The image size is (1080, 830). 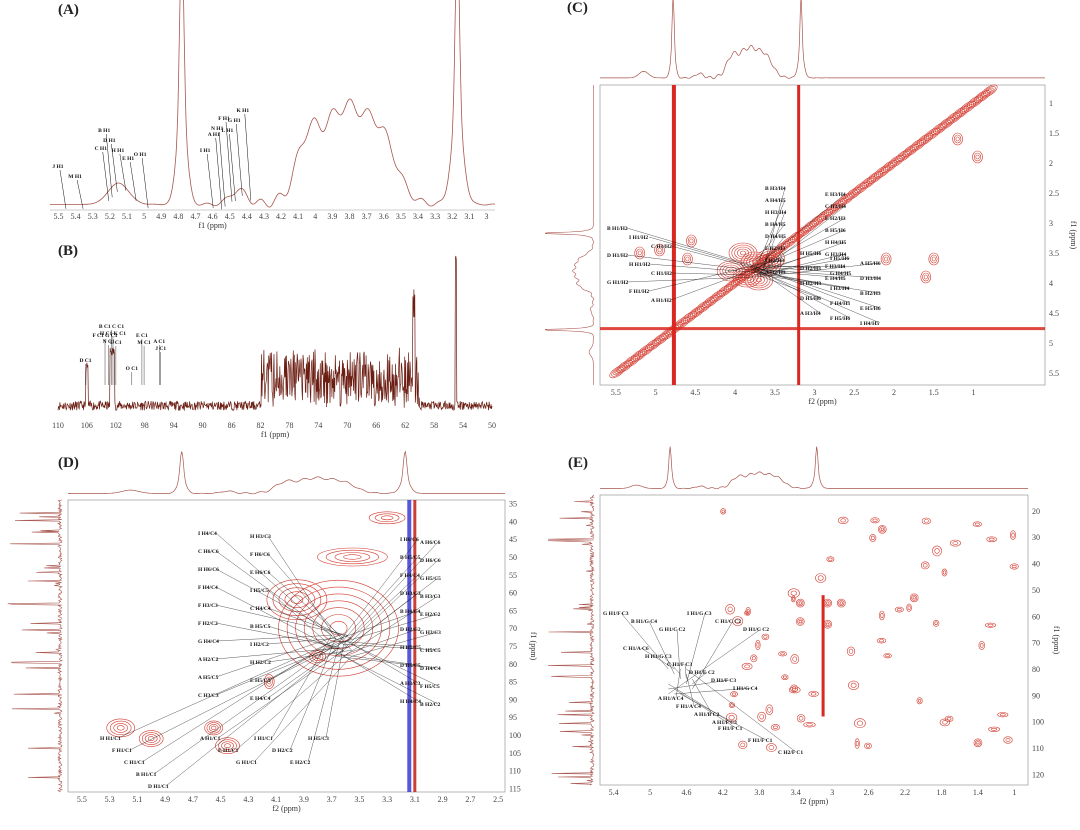 I want to click on x-tick-label: 110, so click(x=58, y=425).